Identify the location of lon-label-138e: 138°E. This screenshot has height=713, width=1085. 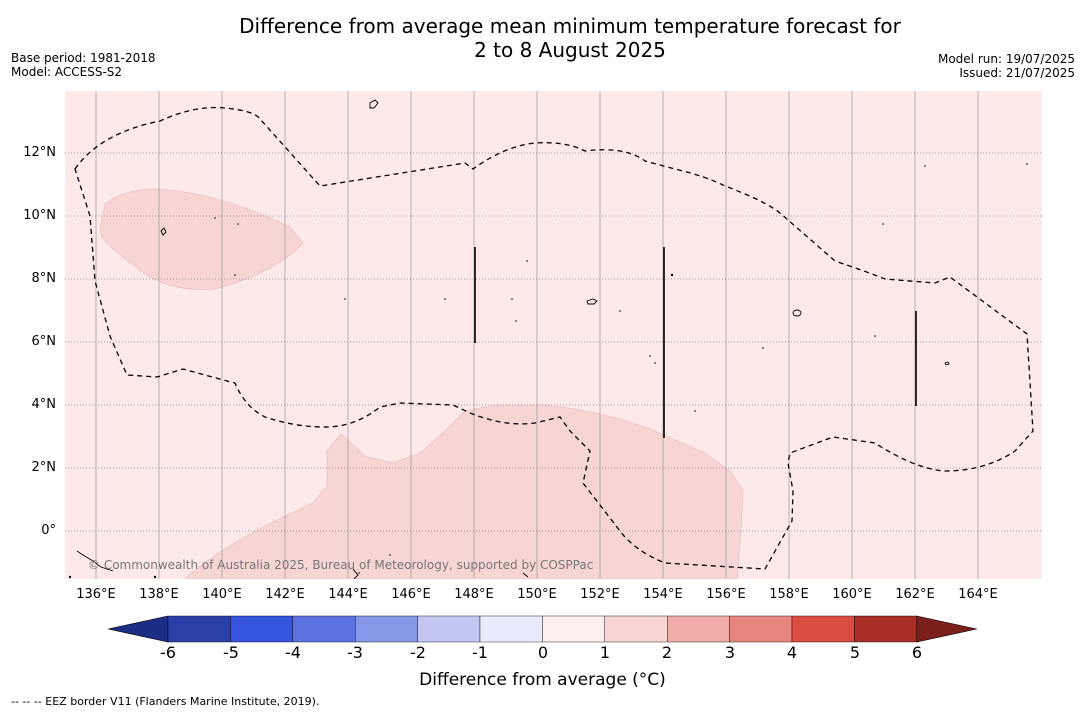
(159, 594).